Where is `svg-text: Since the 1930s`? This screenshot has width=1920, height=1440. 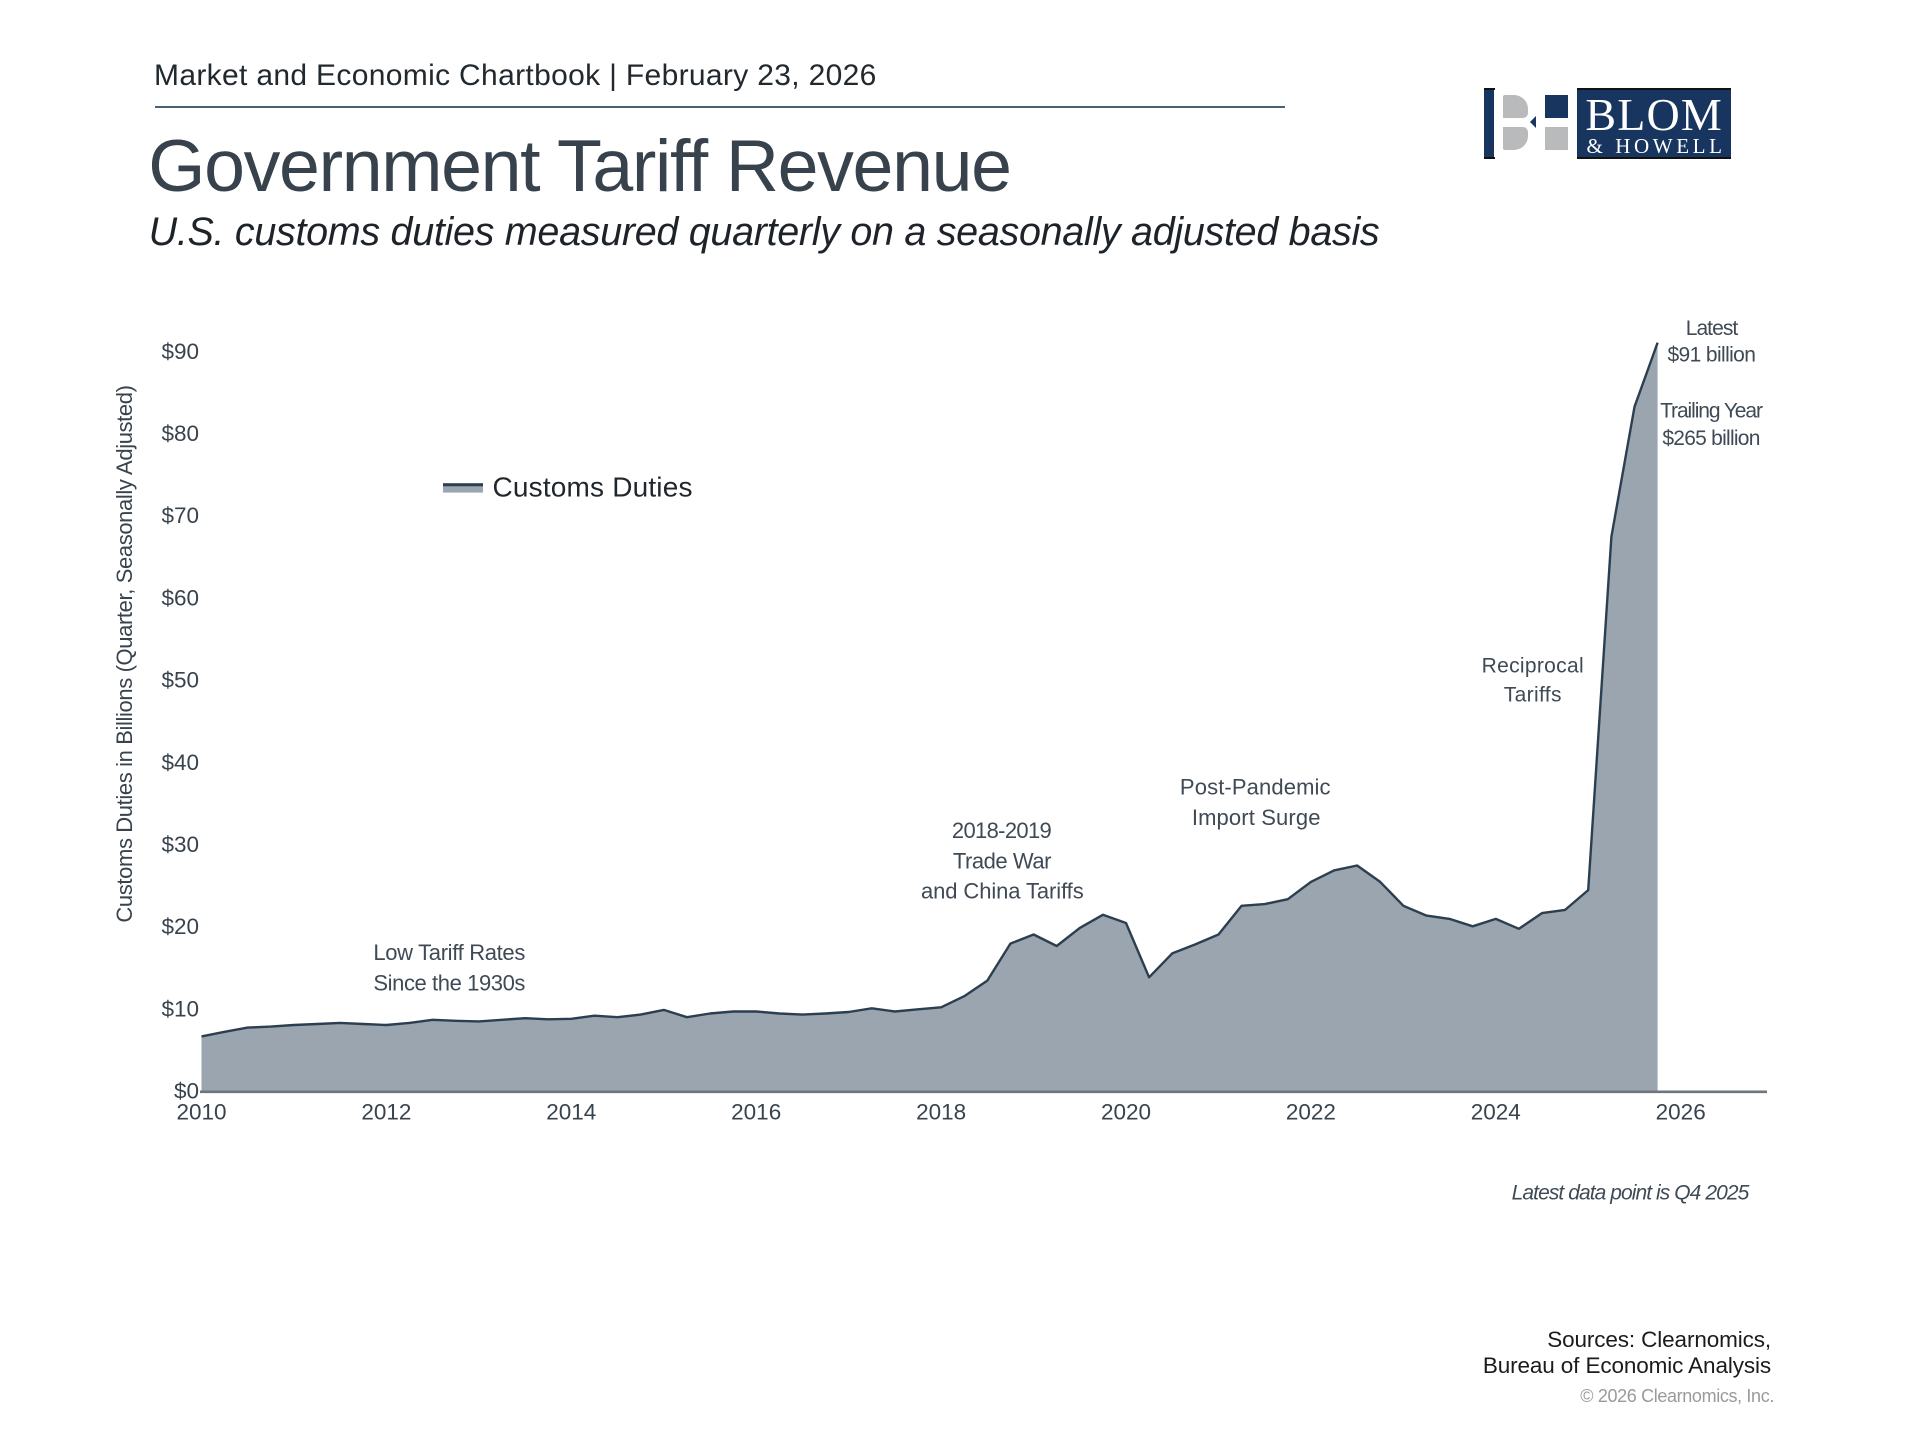
svg-text: Since the 1930s is located at coordinates (449, 982).